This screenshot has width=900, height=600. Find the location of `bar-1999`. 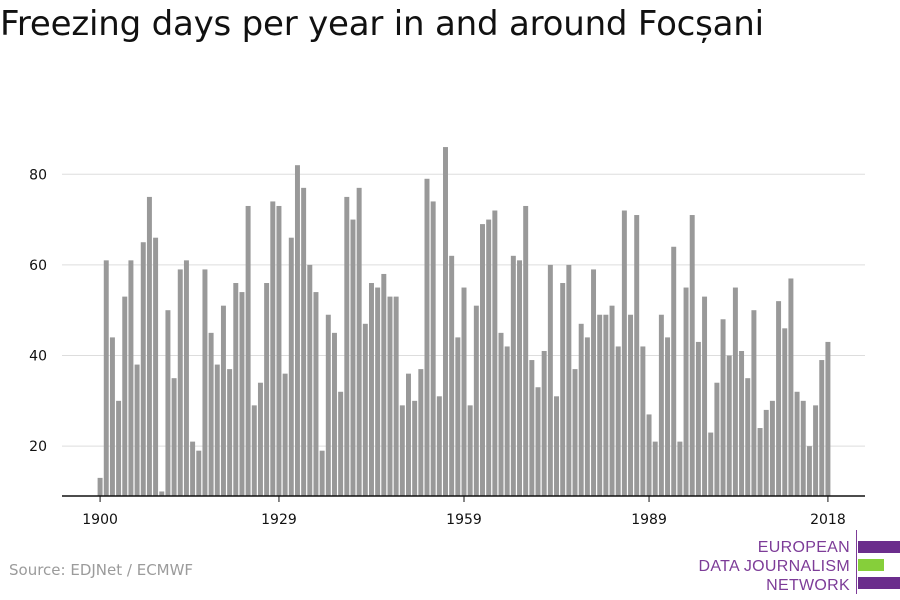

bar-1999 is located at coordinates (711, 464).